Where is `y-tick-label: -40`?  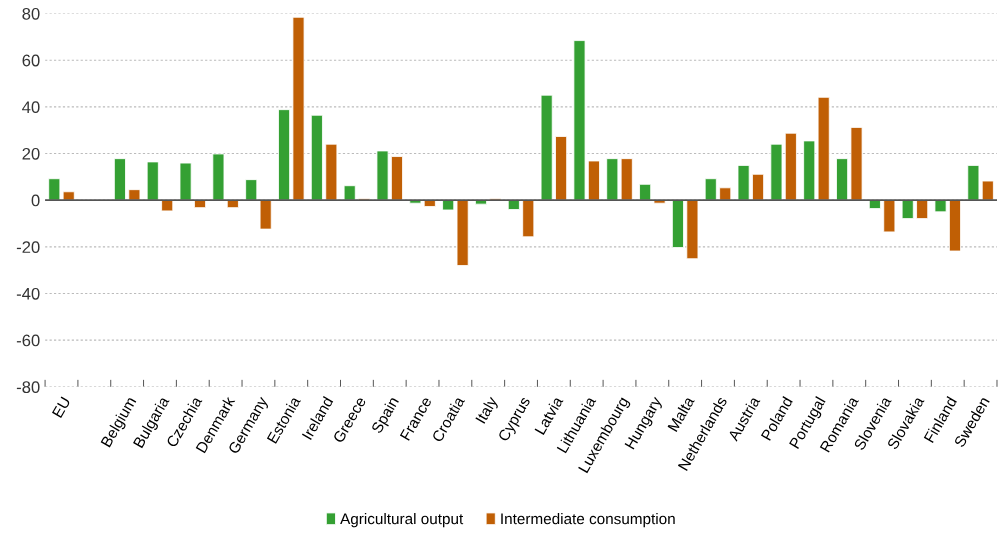
y-tick-label: -40 is located at coordinates (28, 293).